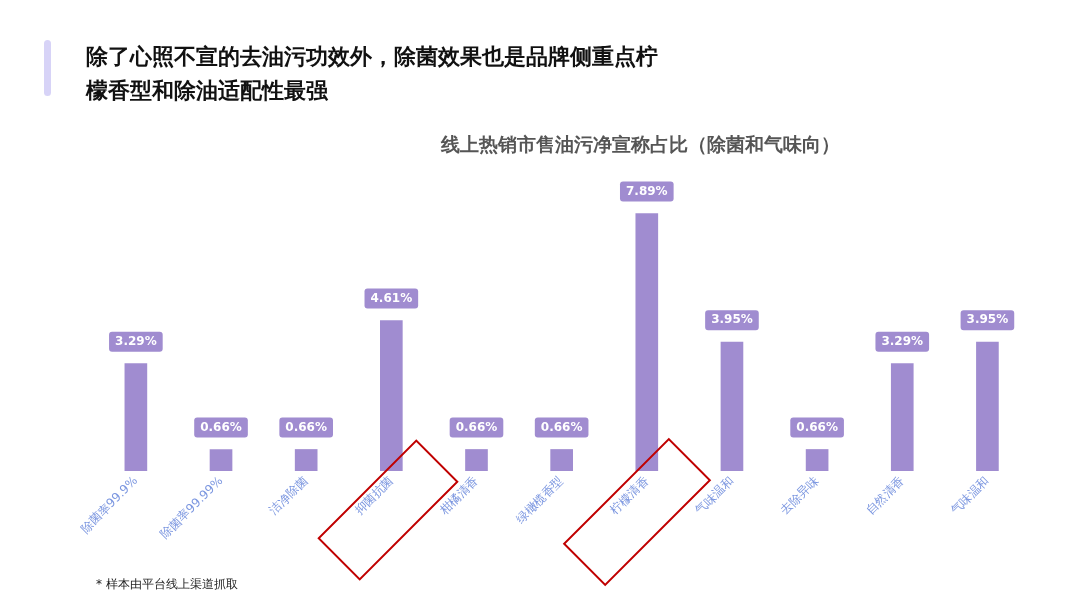 The height and width of the screenshot is (608, 1080). What do you see at coordinates (539, 499) in the screenshot?
I see `x-tick-label: 绿橄榄香型` at bounding box center [539, 499].